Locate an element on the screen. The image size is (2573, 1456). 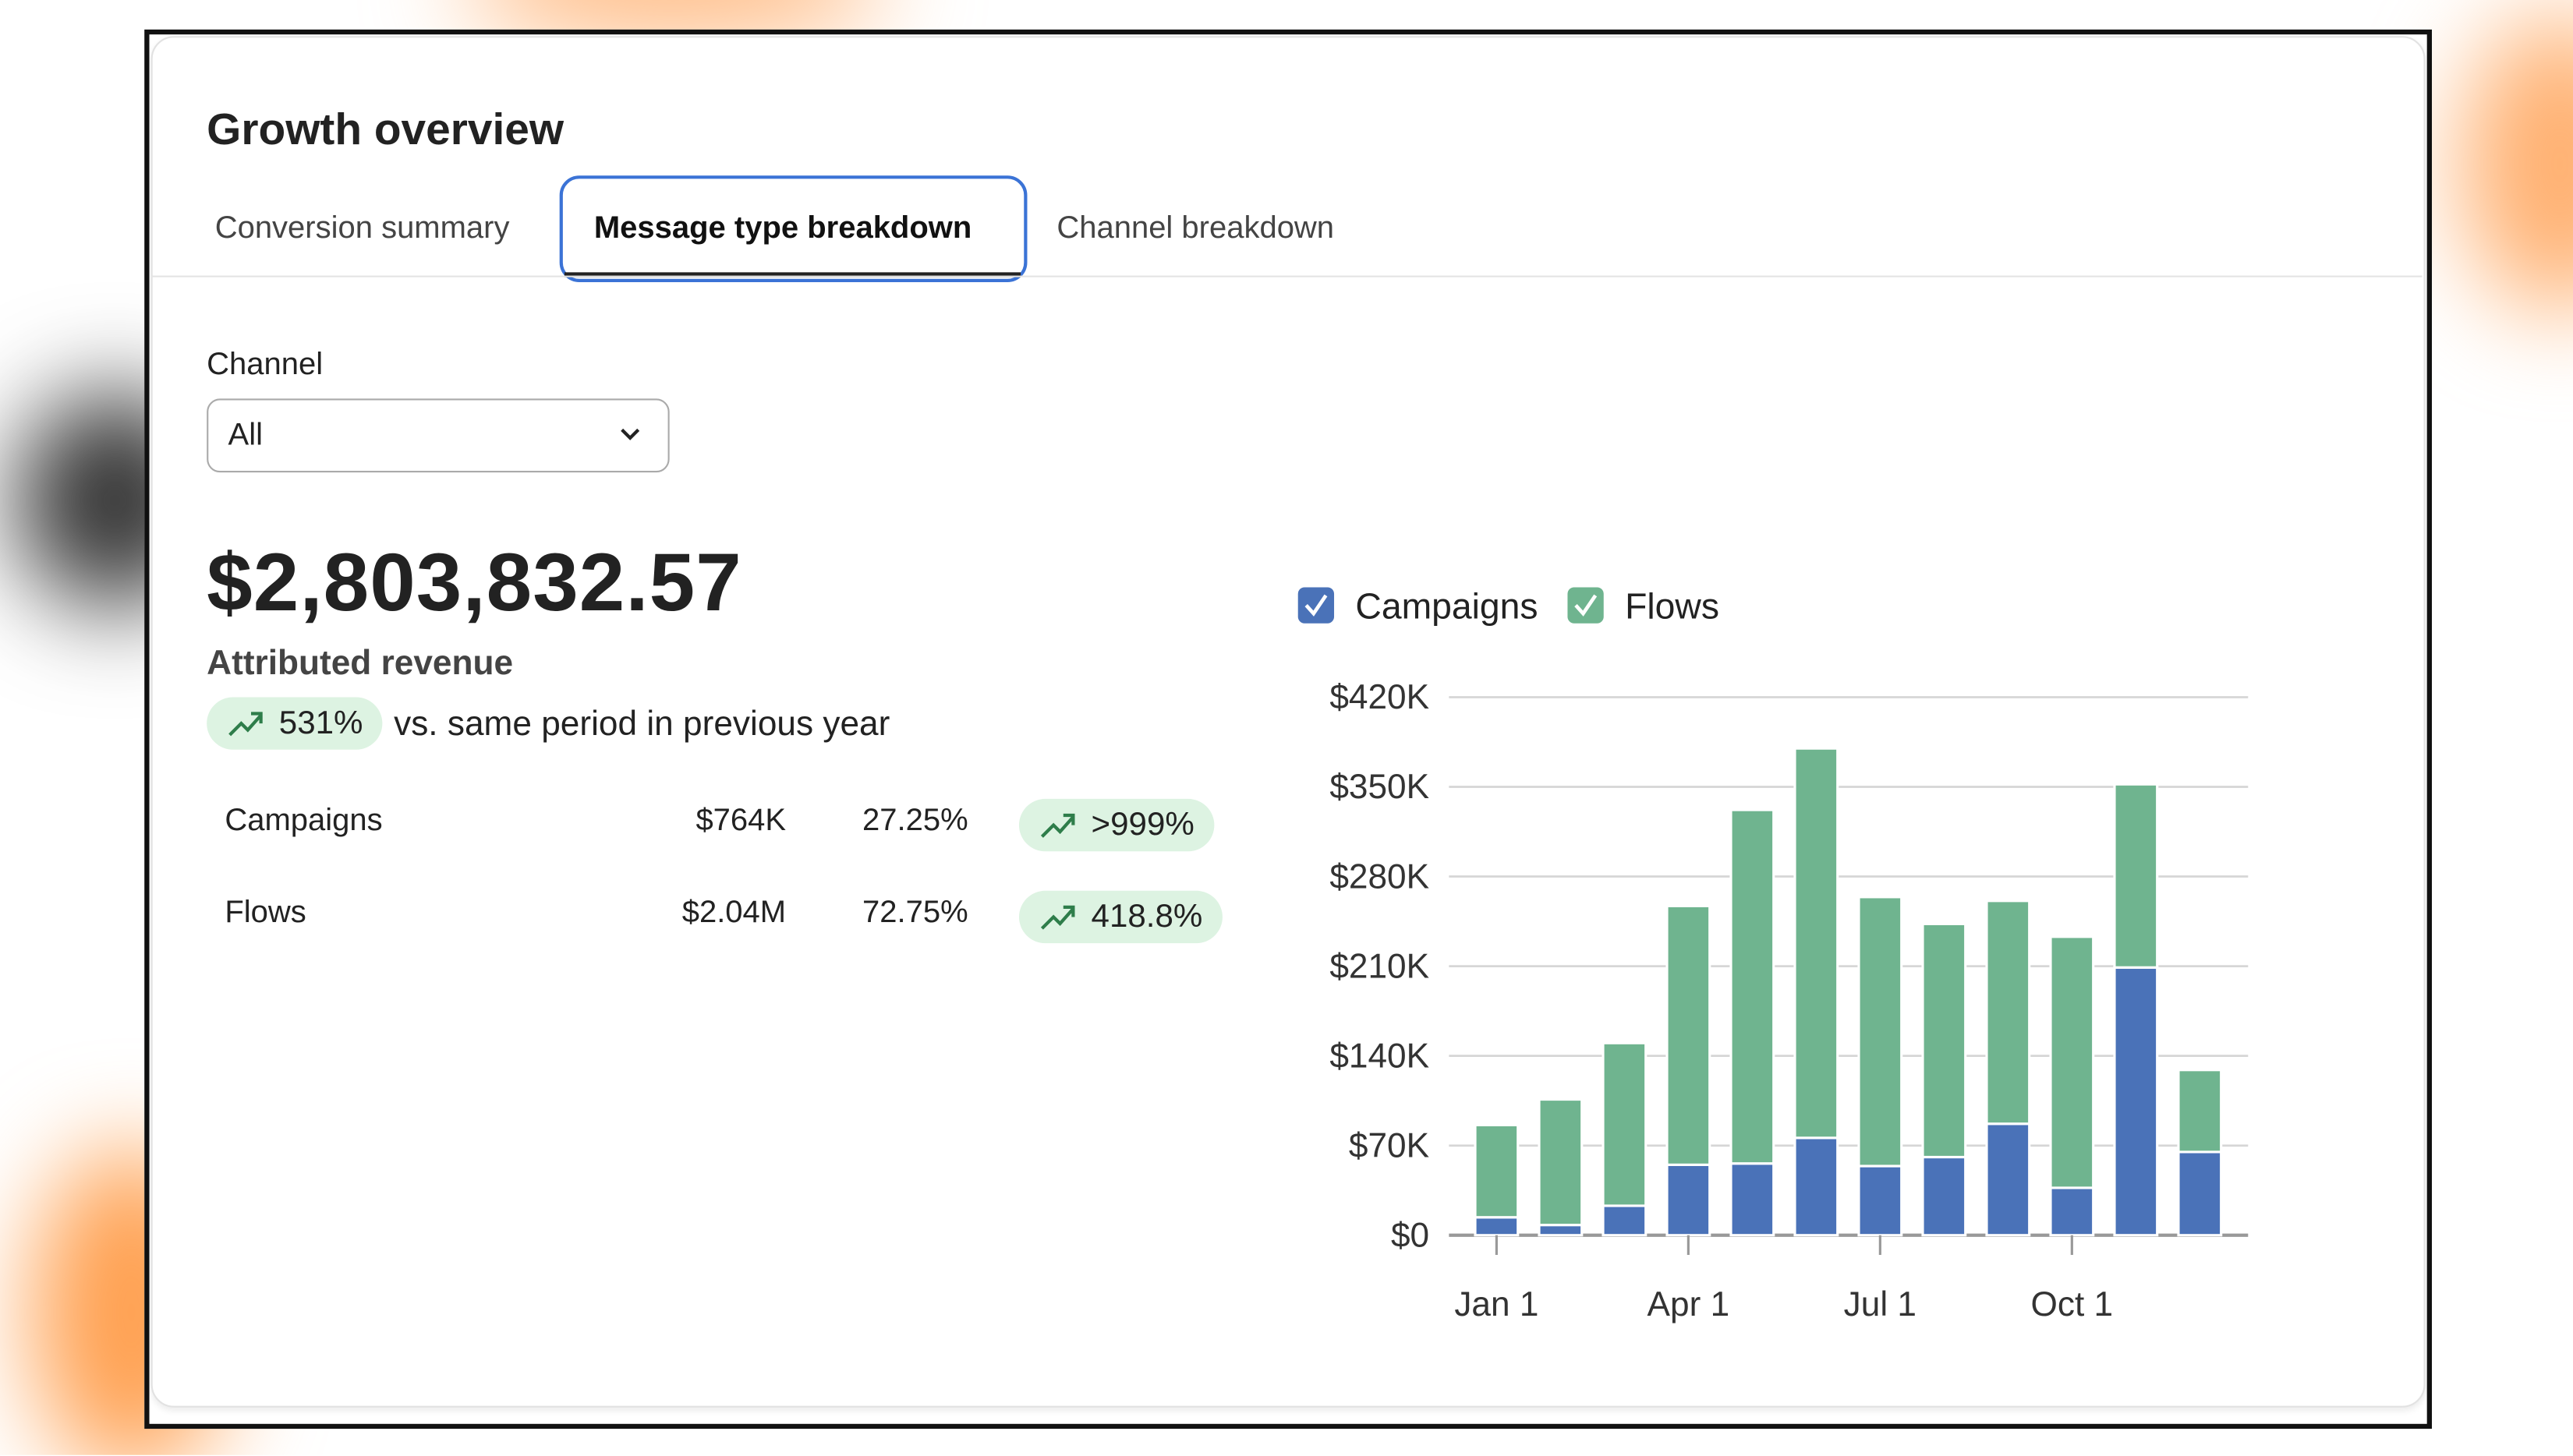
tab: Channel breakdown is located at coordinates (1195, 229).